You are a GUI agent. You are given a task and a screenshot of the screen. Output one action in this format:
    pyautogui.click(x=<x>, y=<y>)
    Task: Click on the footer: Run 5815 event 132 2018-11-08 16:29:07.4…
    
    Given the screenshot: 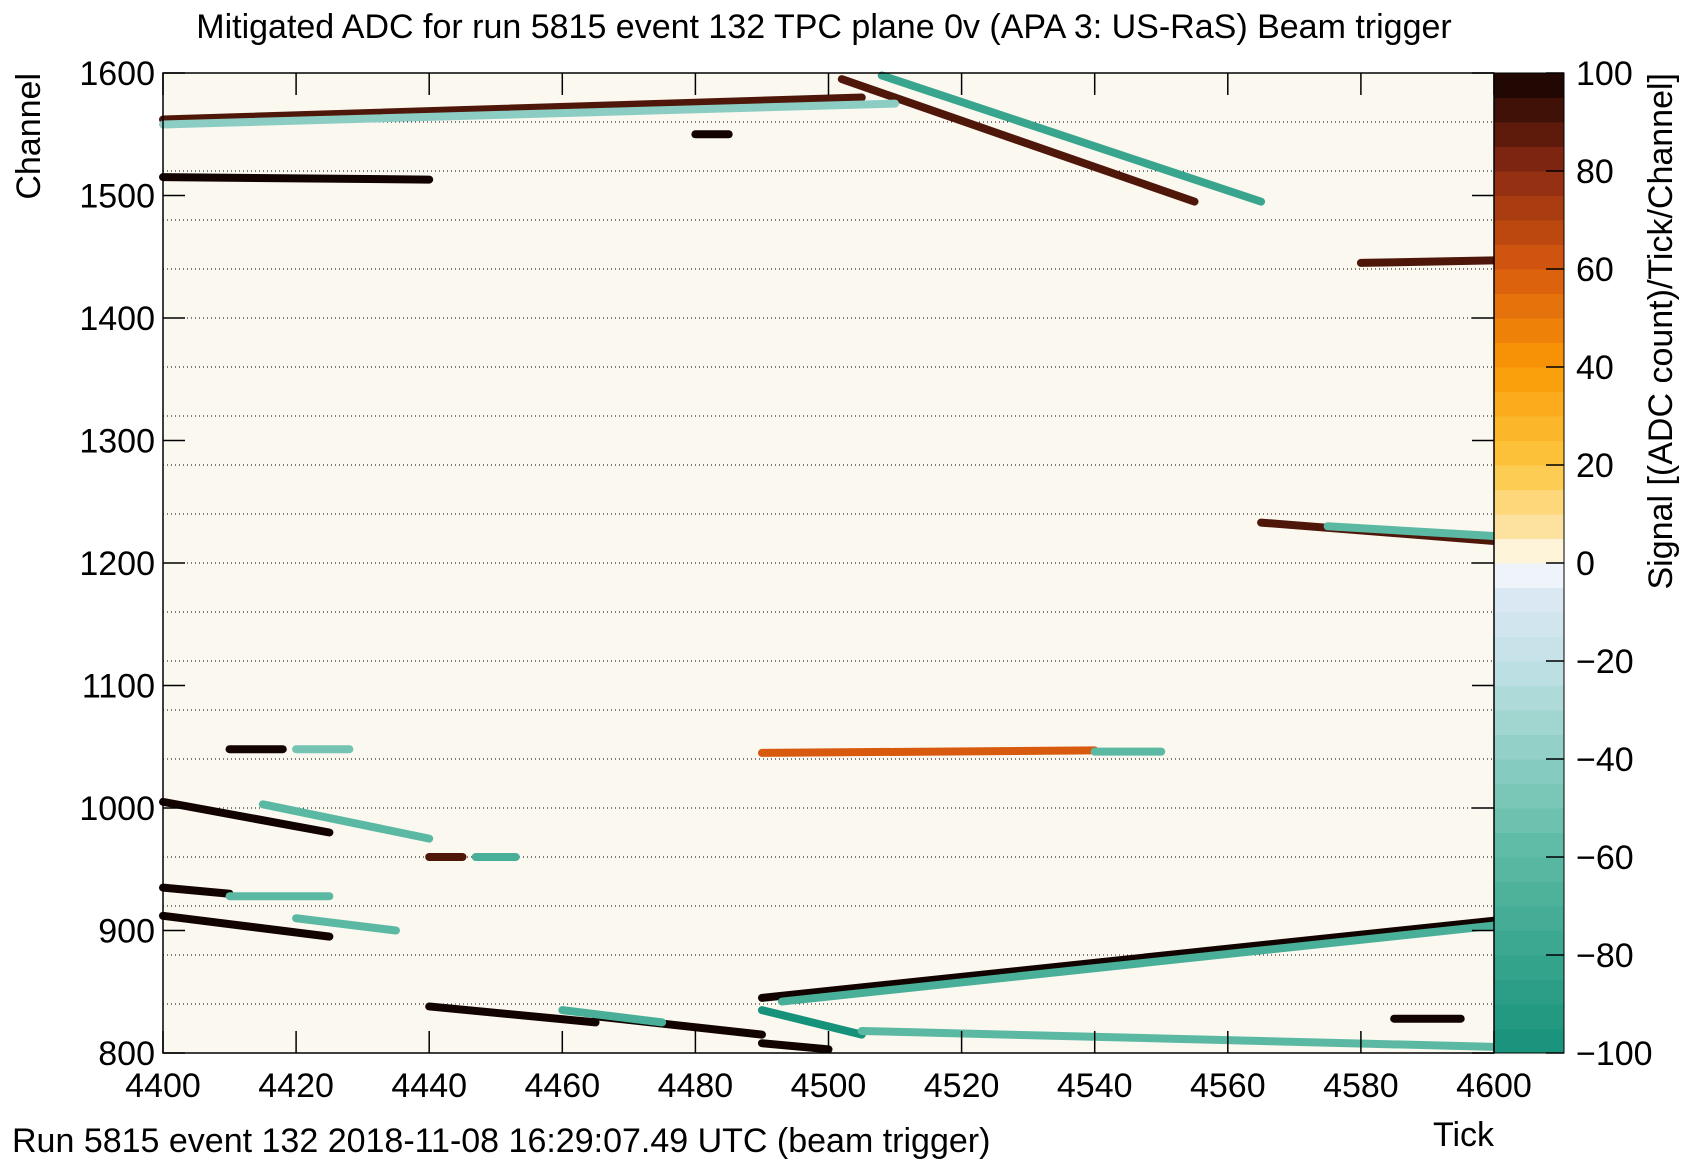 What is the action you would take?
    pyautogui.click(x=501, y=1141)
    